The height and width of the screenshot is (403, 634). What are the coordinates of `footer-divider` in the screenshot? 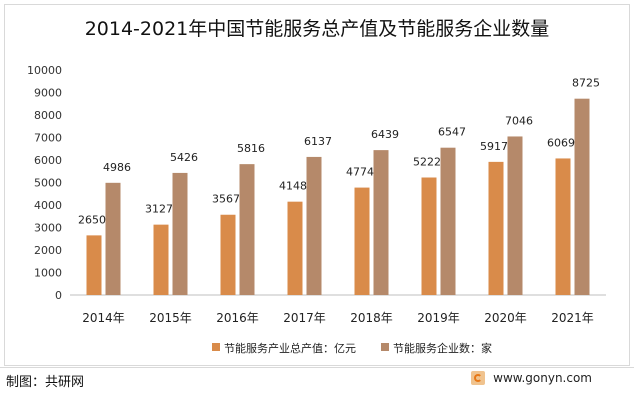 It's located at (317, 367).